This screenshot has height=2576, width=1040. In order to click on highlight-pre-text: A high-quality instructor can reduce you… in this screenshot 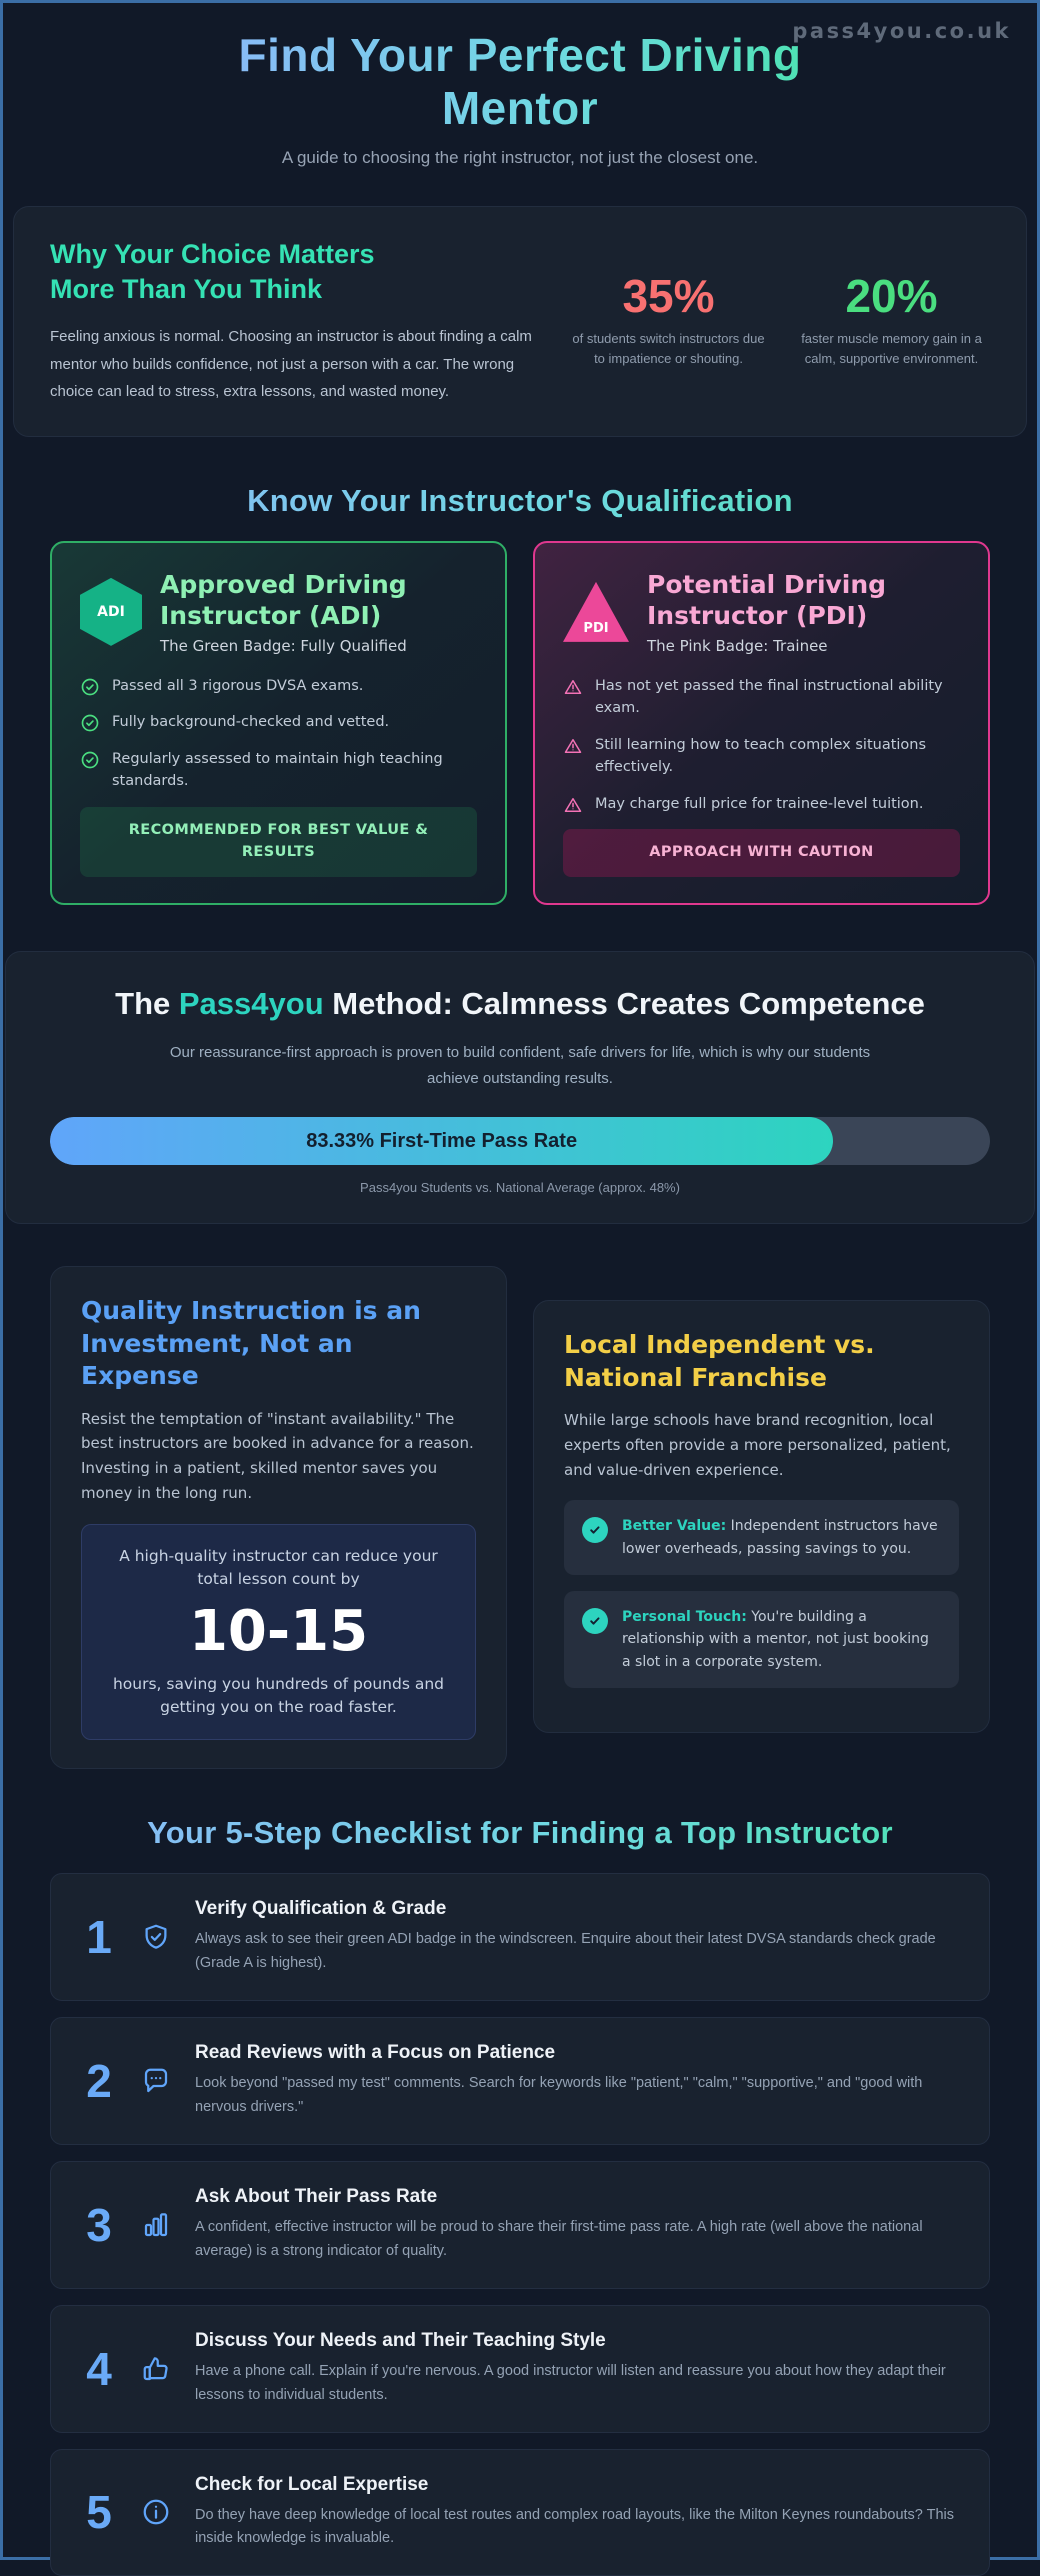, I will do `click(278, 1567)`.